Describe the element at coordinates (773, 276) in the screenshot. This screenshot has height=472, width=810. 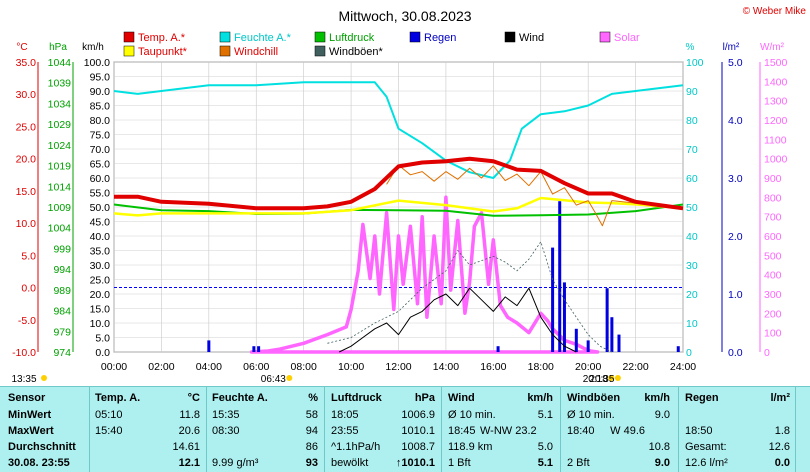
I see `solar-tick-label: 400` at that location.